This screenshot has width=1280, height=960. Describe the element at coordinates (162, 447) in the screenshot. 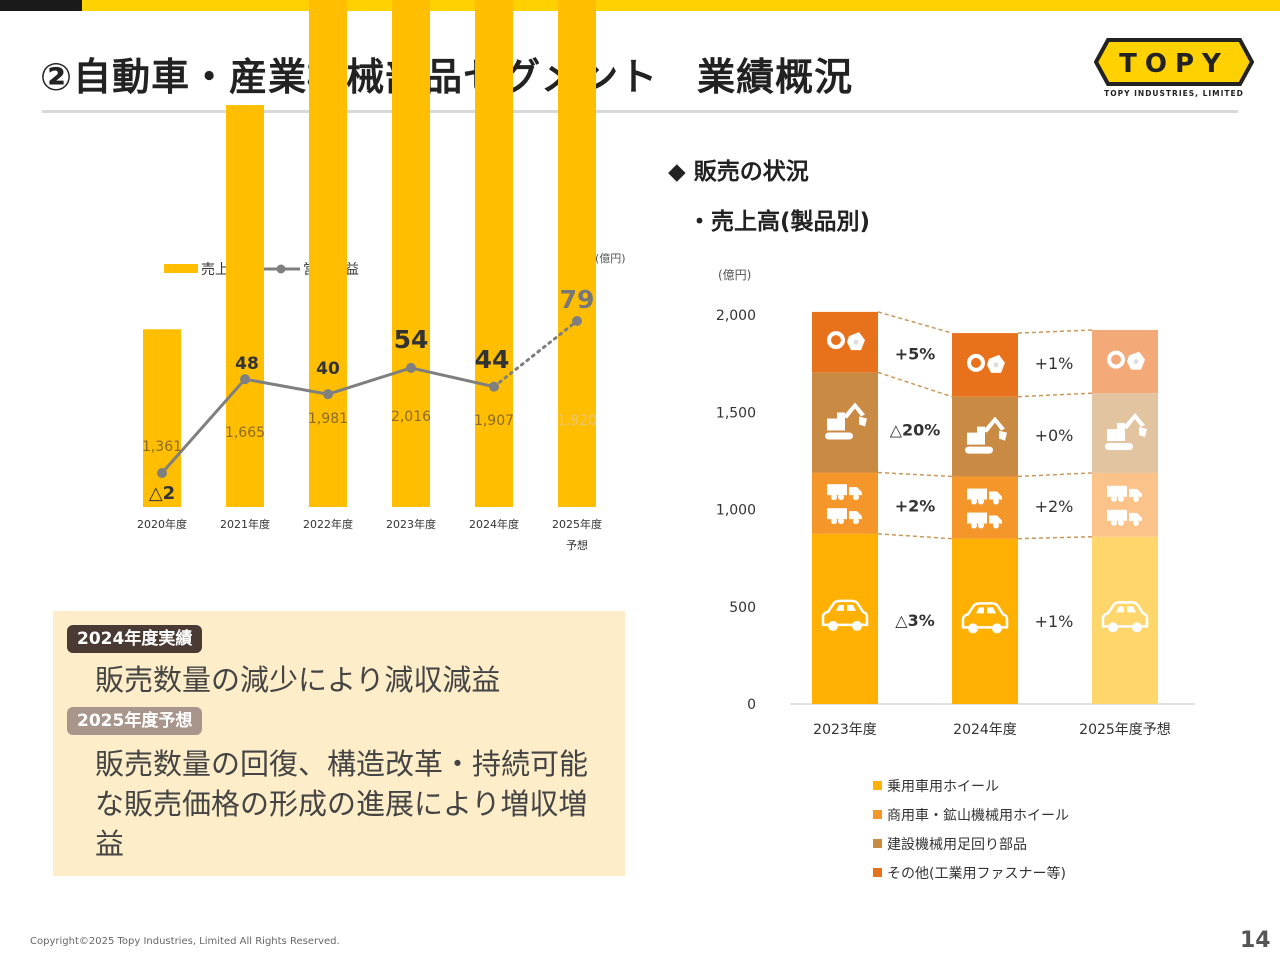

I see `sales-data-label: 1,361` at that location.